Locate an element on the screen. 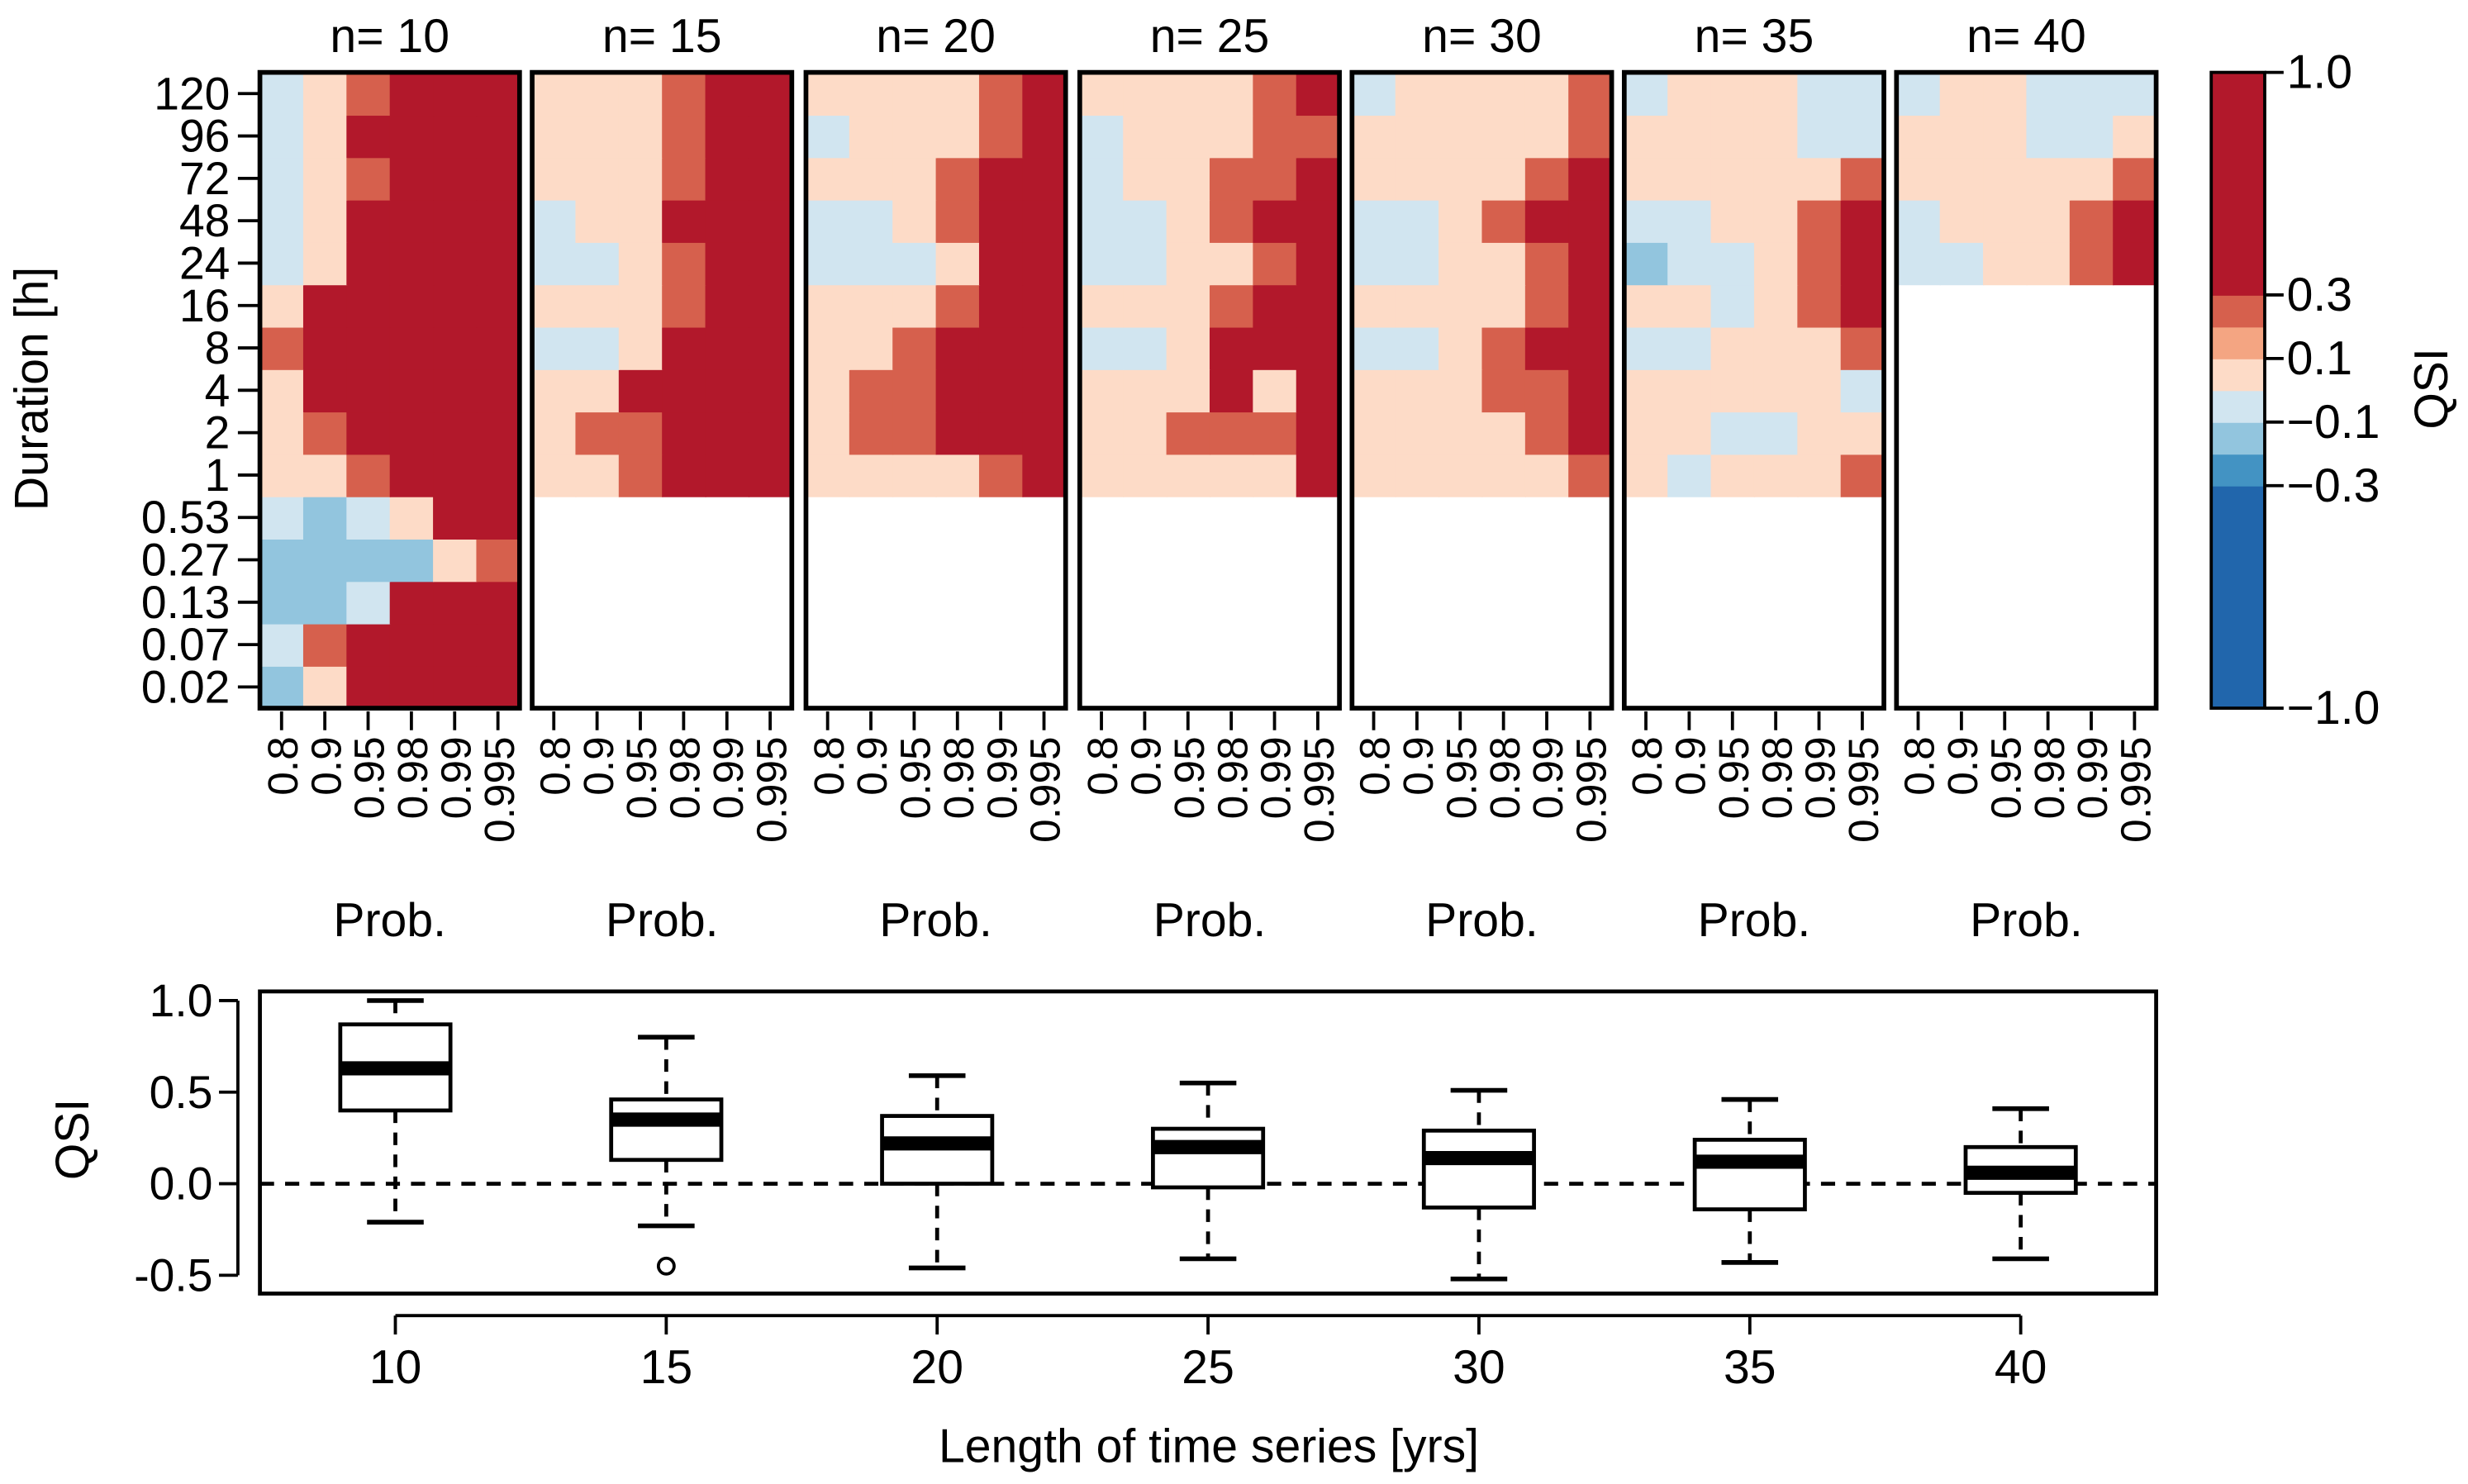  colorbar: 1.0 0.3 0.1 −0.1 −0.3 −1.0 is located at coordinates (2295, 390).